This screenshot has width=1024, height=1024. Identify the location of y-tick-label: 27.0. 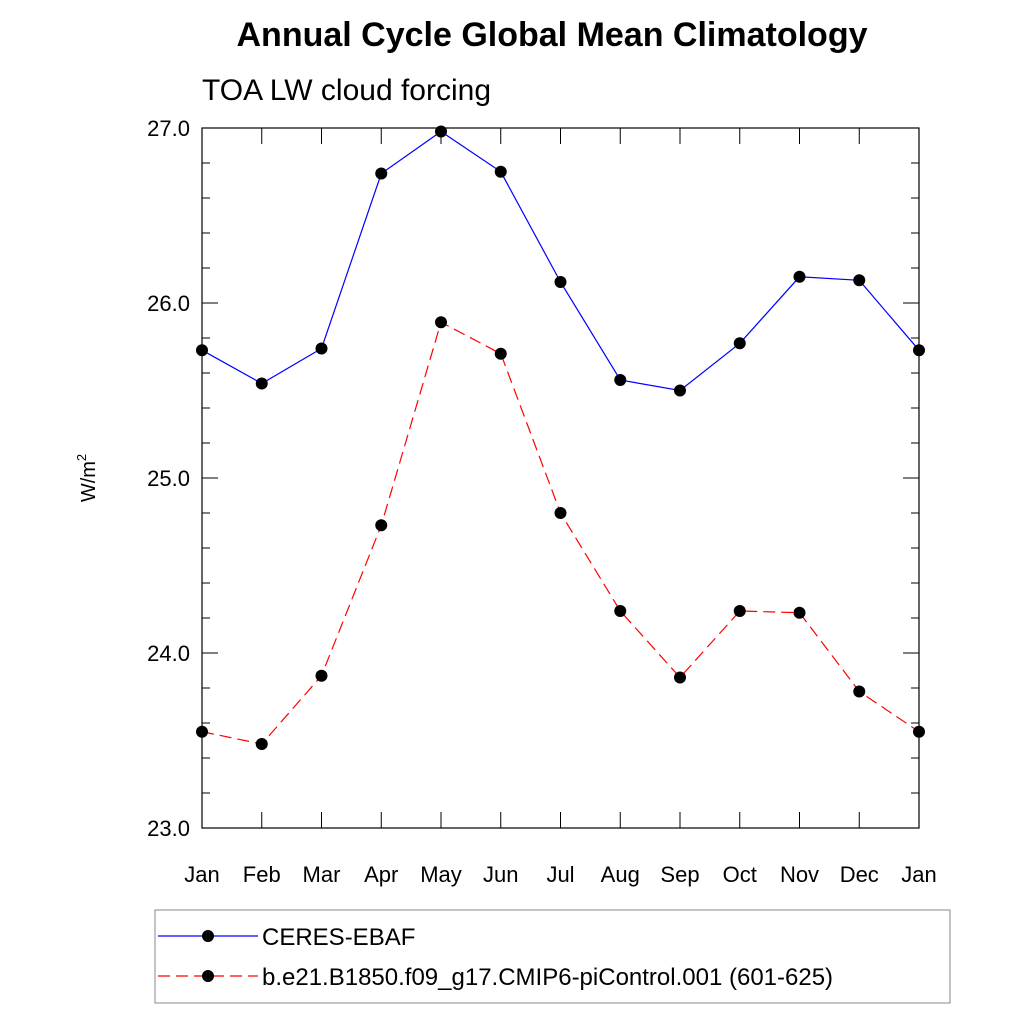
(168, 128).